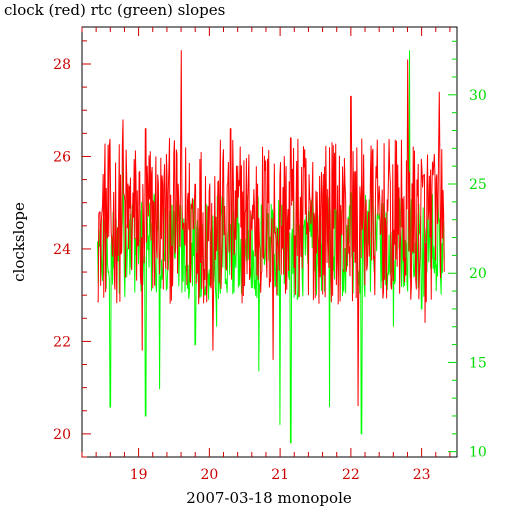 This screenshot has width=512, height=512. Describe the element at coordinates (478, 453) in the screenshot. I see `y-right-tick-label: 10` at that location.